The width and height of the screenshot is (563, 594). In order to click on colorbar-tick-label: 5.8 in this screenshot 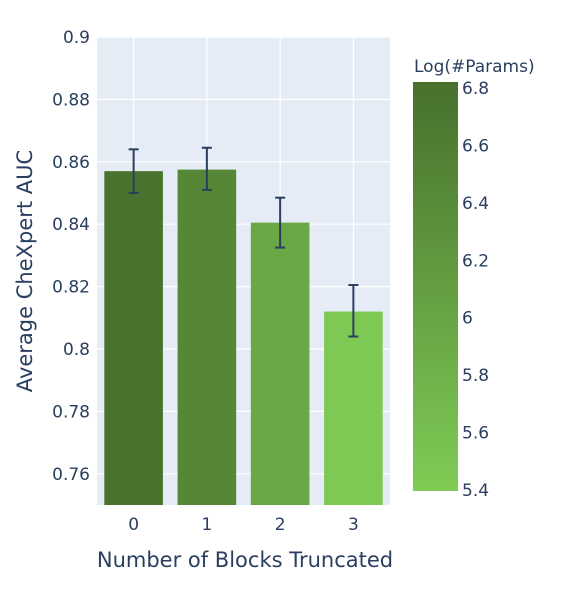, I will do `click(475, 376)`.